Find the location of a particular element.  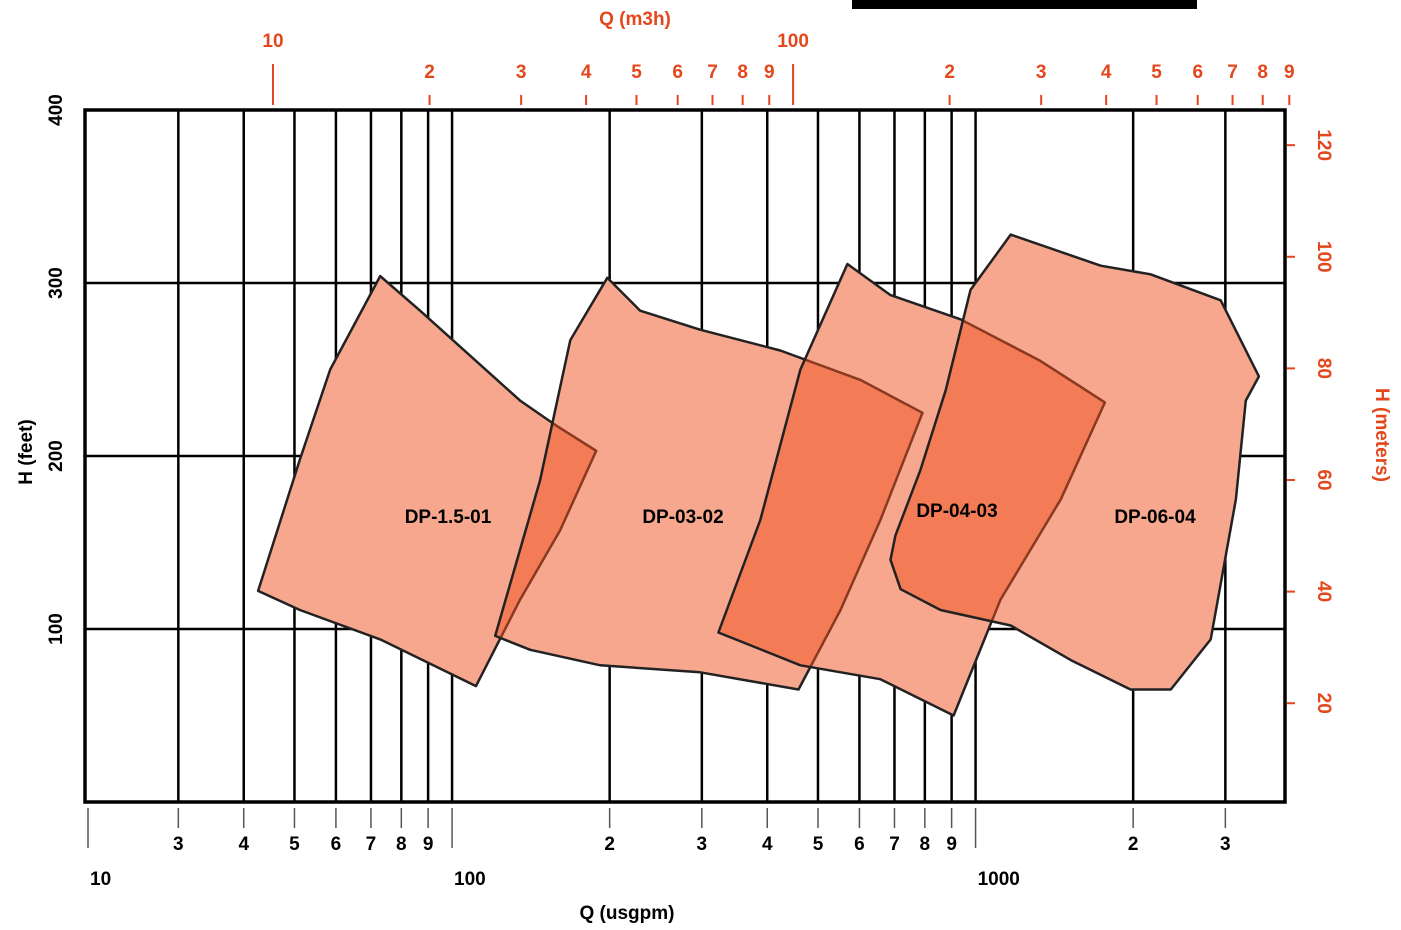

x-tick-label: 10 is located at coordinates (100, 879).